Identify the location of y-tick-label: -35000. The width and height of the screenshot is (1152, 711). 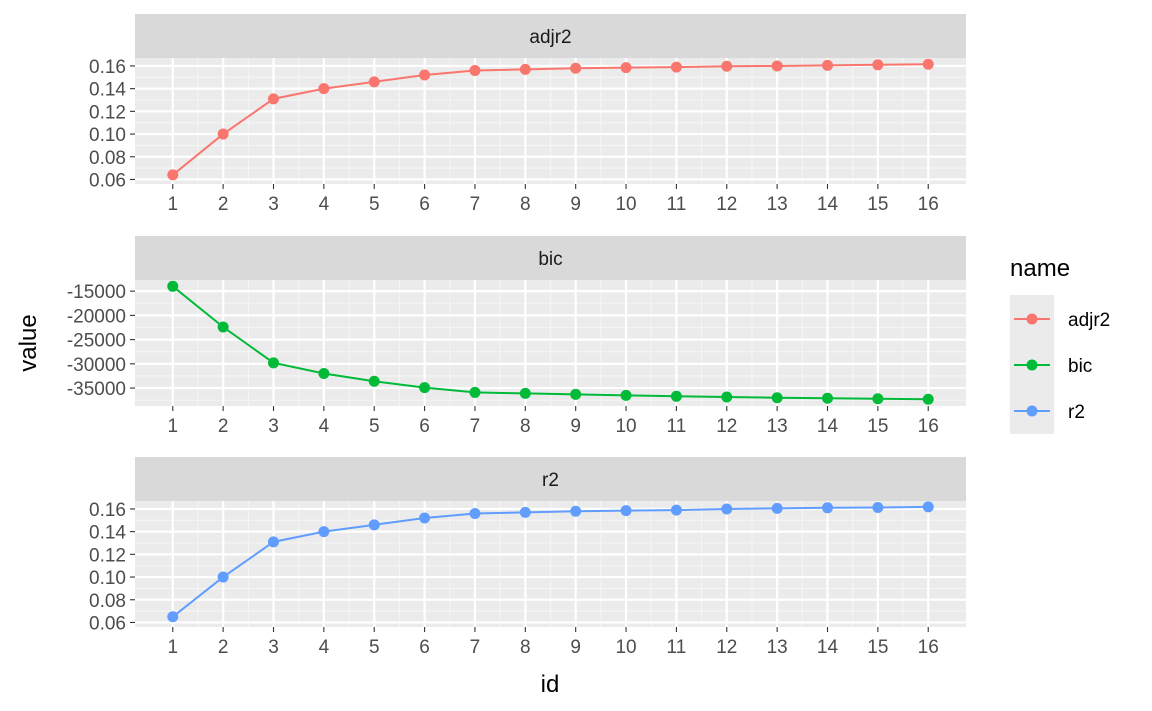
(96, 389).